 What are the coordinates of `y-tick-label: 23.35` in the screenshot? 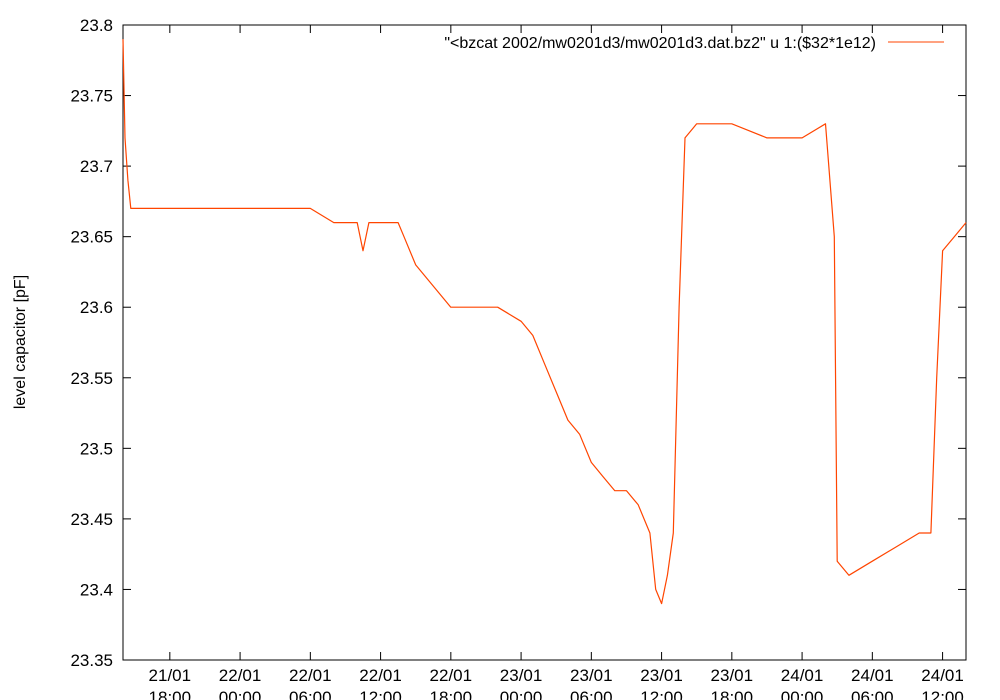 It's located at (91, 660).